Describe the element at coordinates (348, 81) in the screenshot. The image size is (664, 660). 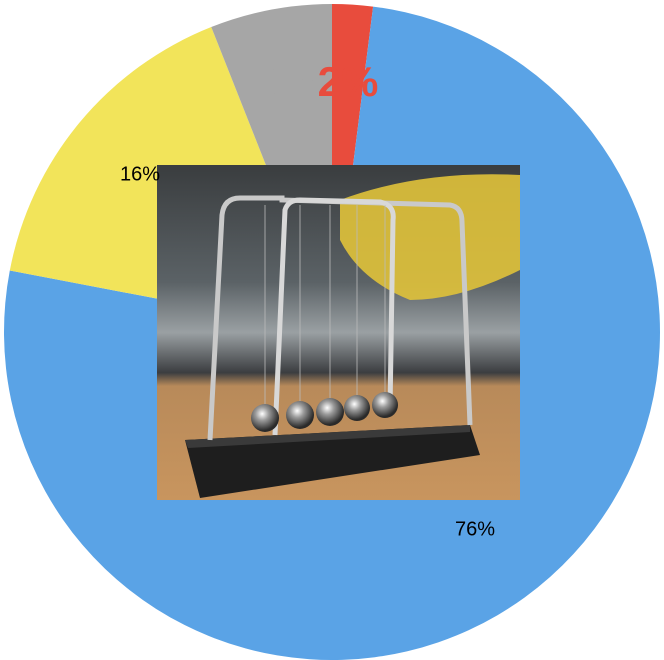
I see `slice-label: 2%` at that location.